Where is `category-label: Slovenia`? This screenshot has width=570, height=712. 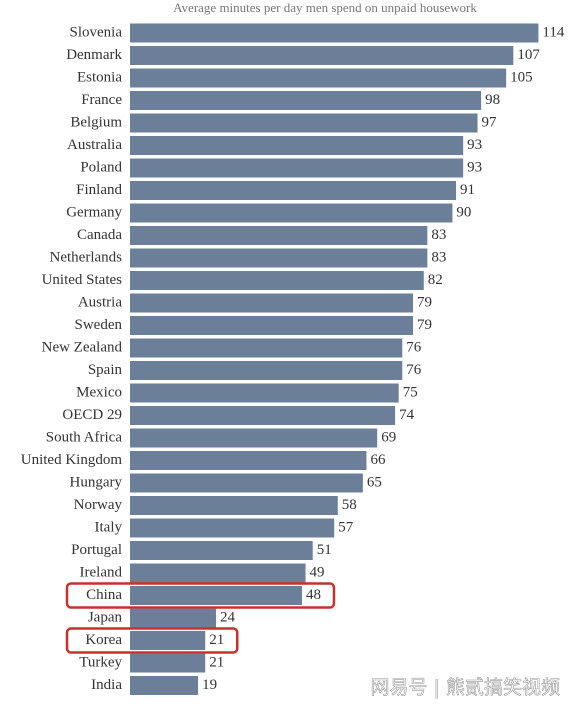 category-label: Slovenia is located at coordinates (96, 32).